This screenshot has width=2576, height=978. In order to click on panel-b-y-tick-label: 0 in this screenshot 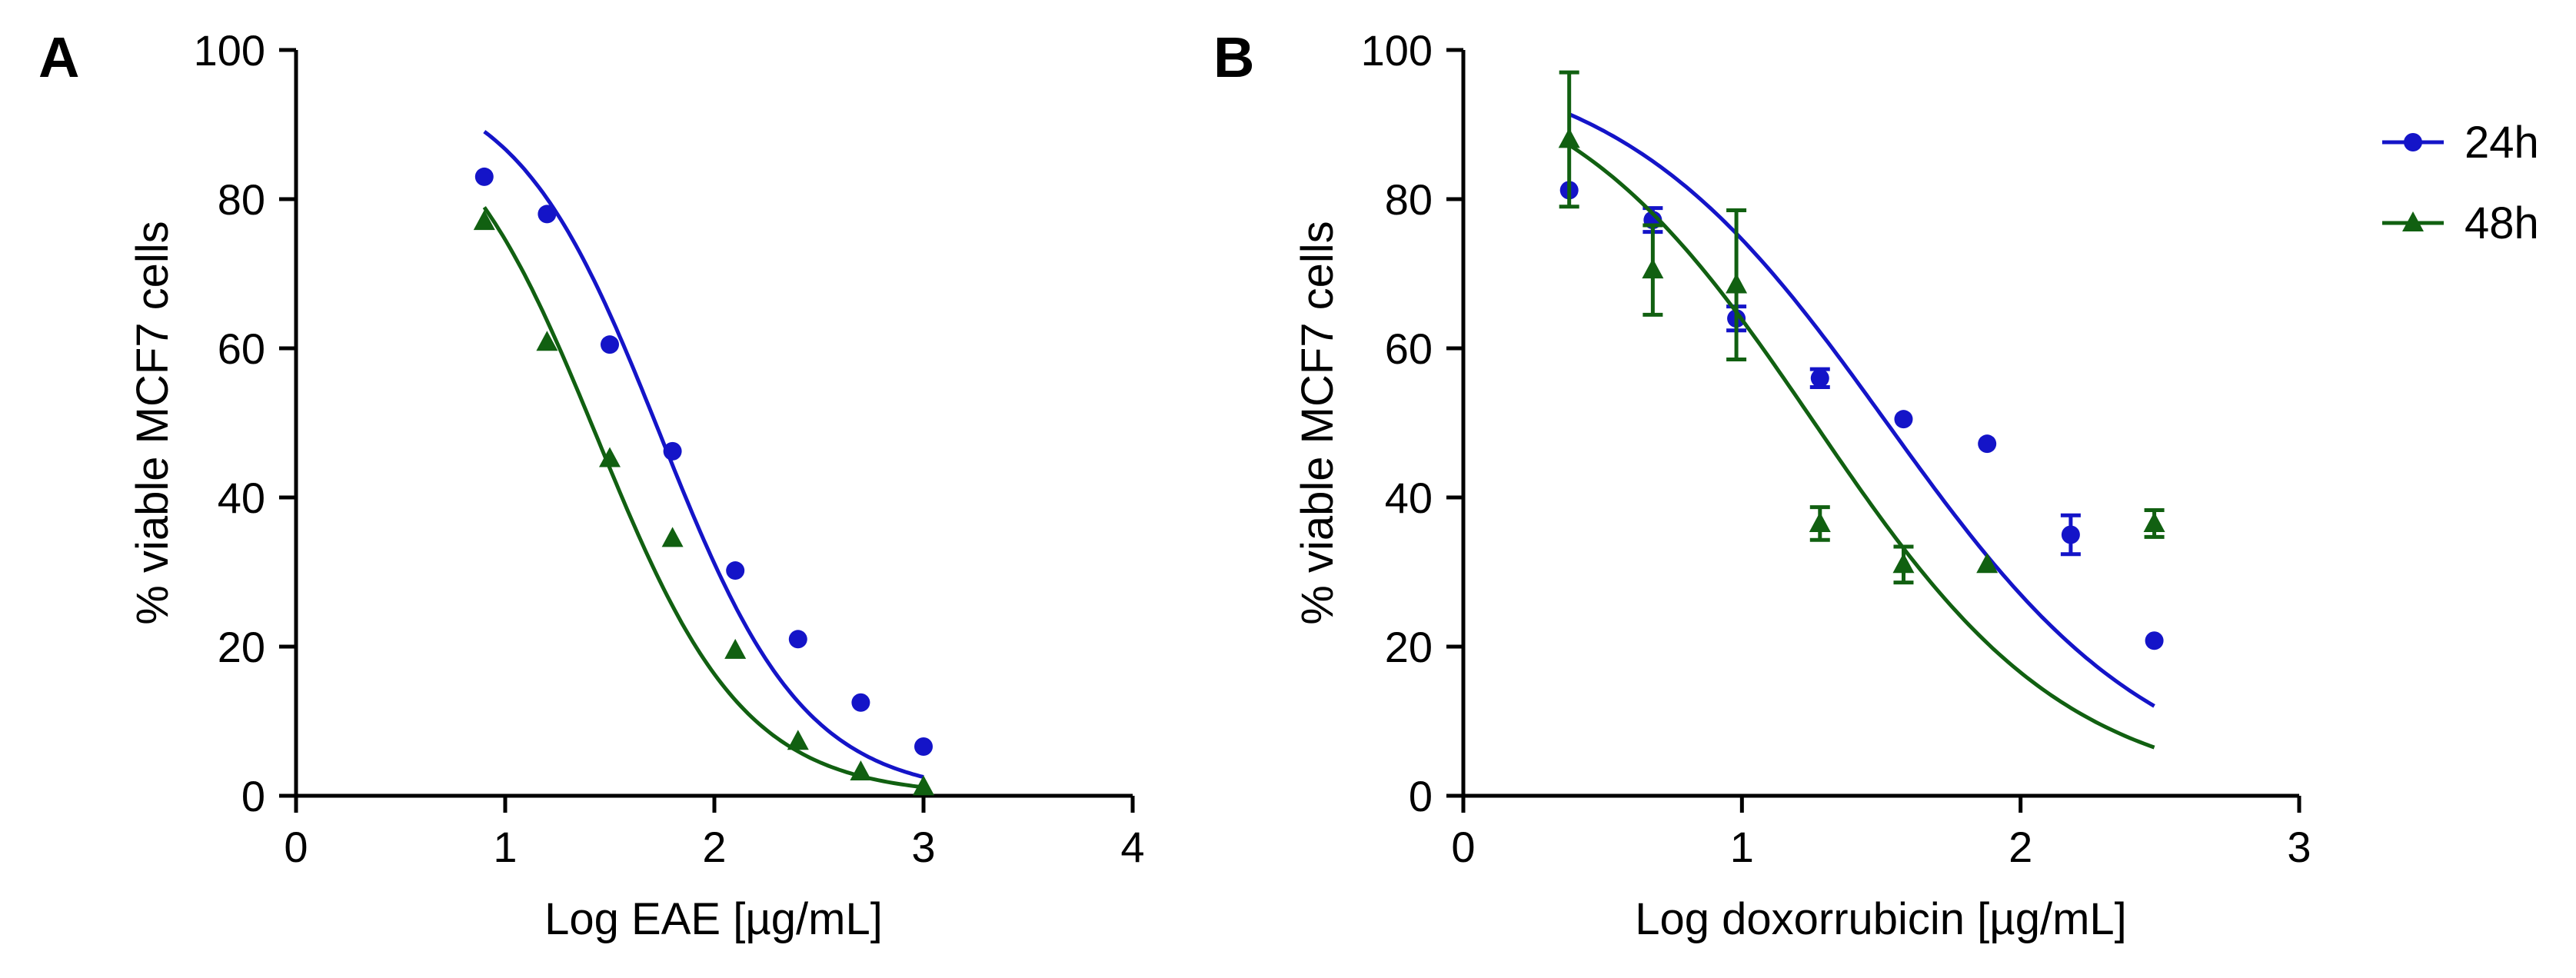, I will do `click(1421, 796)`.